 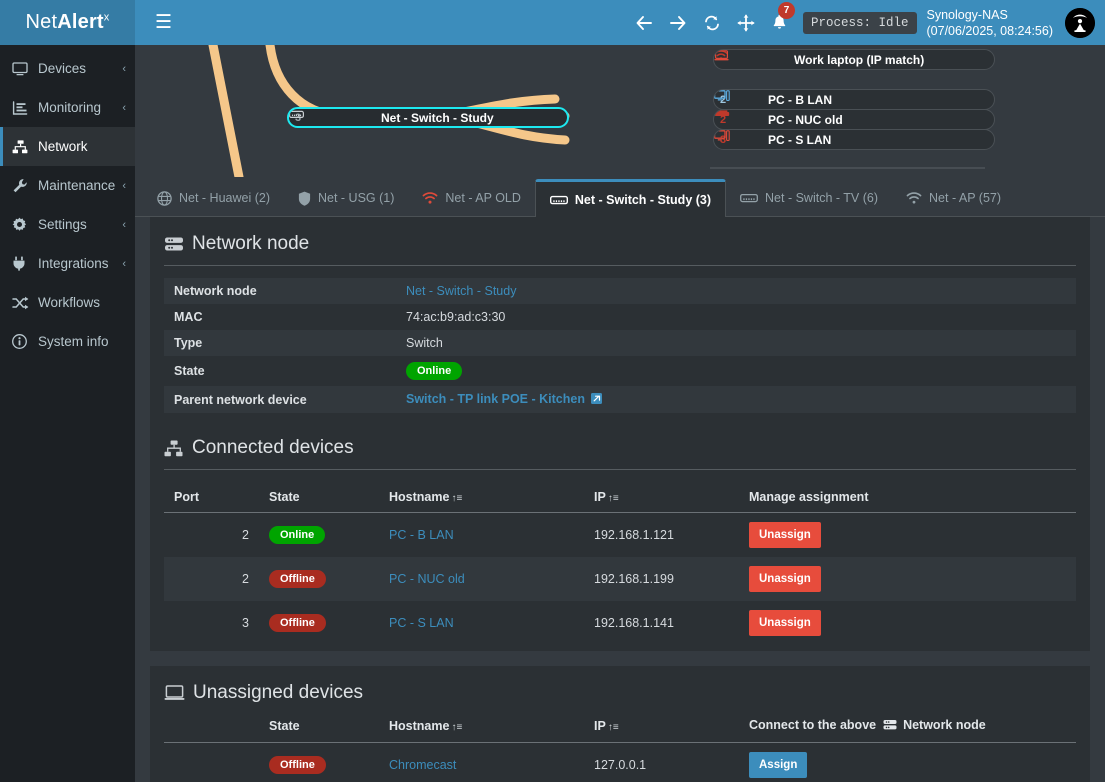 What do you see at coordinates (809, 198) in the screenshot?
I see `tab-net-switch-tv: Net - Switch - TV (6)` at bounding box center [809, 198].